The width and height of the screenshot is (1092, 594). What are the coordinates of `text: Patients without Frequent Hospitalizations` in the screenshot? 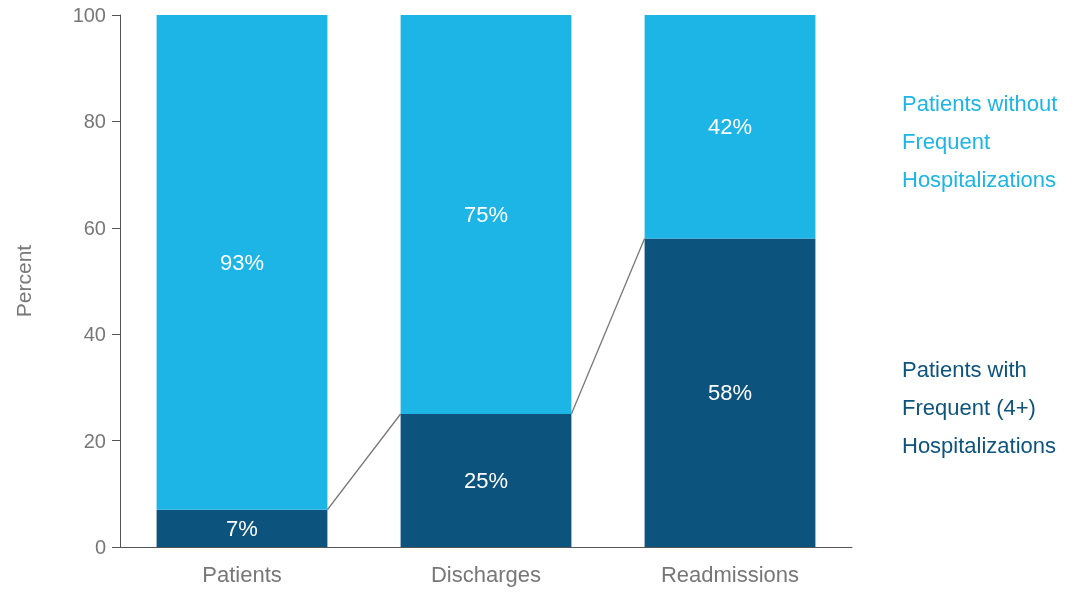 It's located at (983, 142).